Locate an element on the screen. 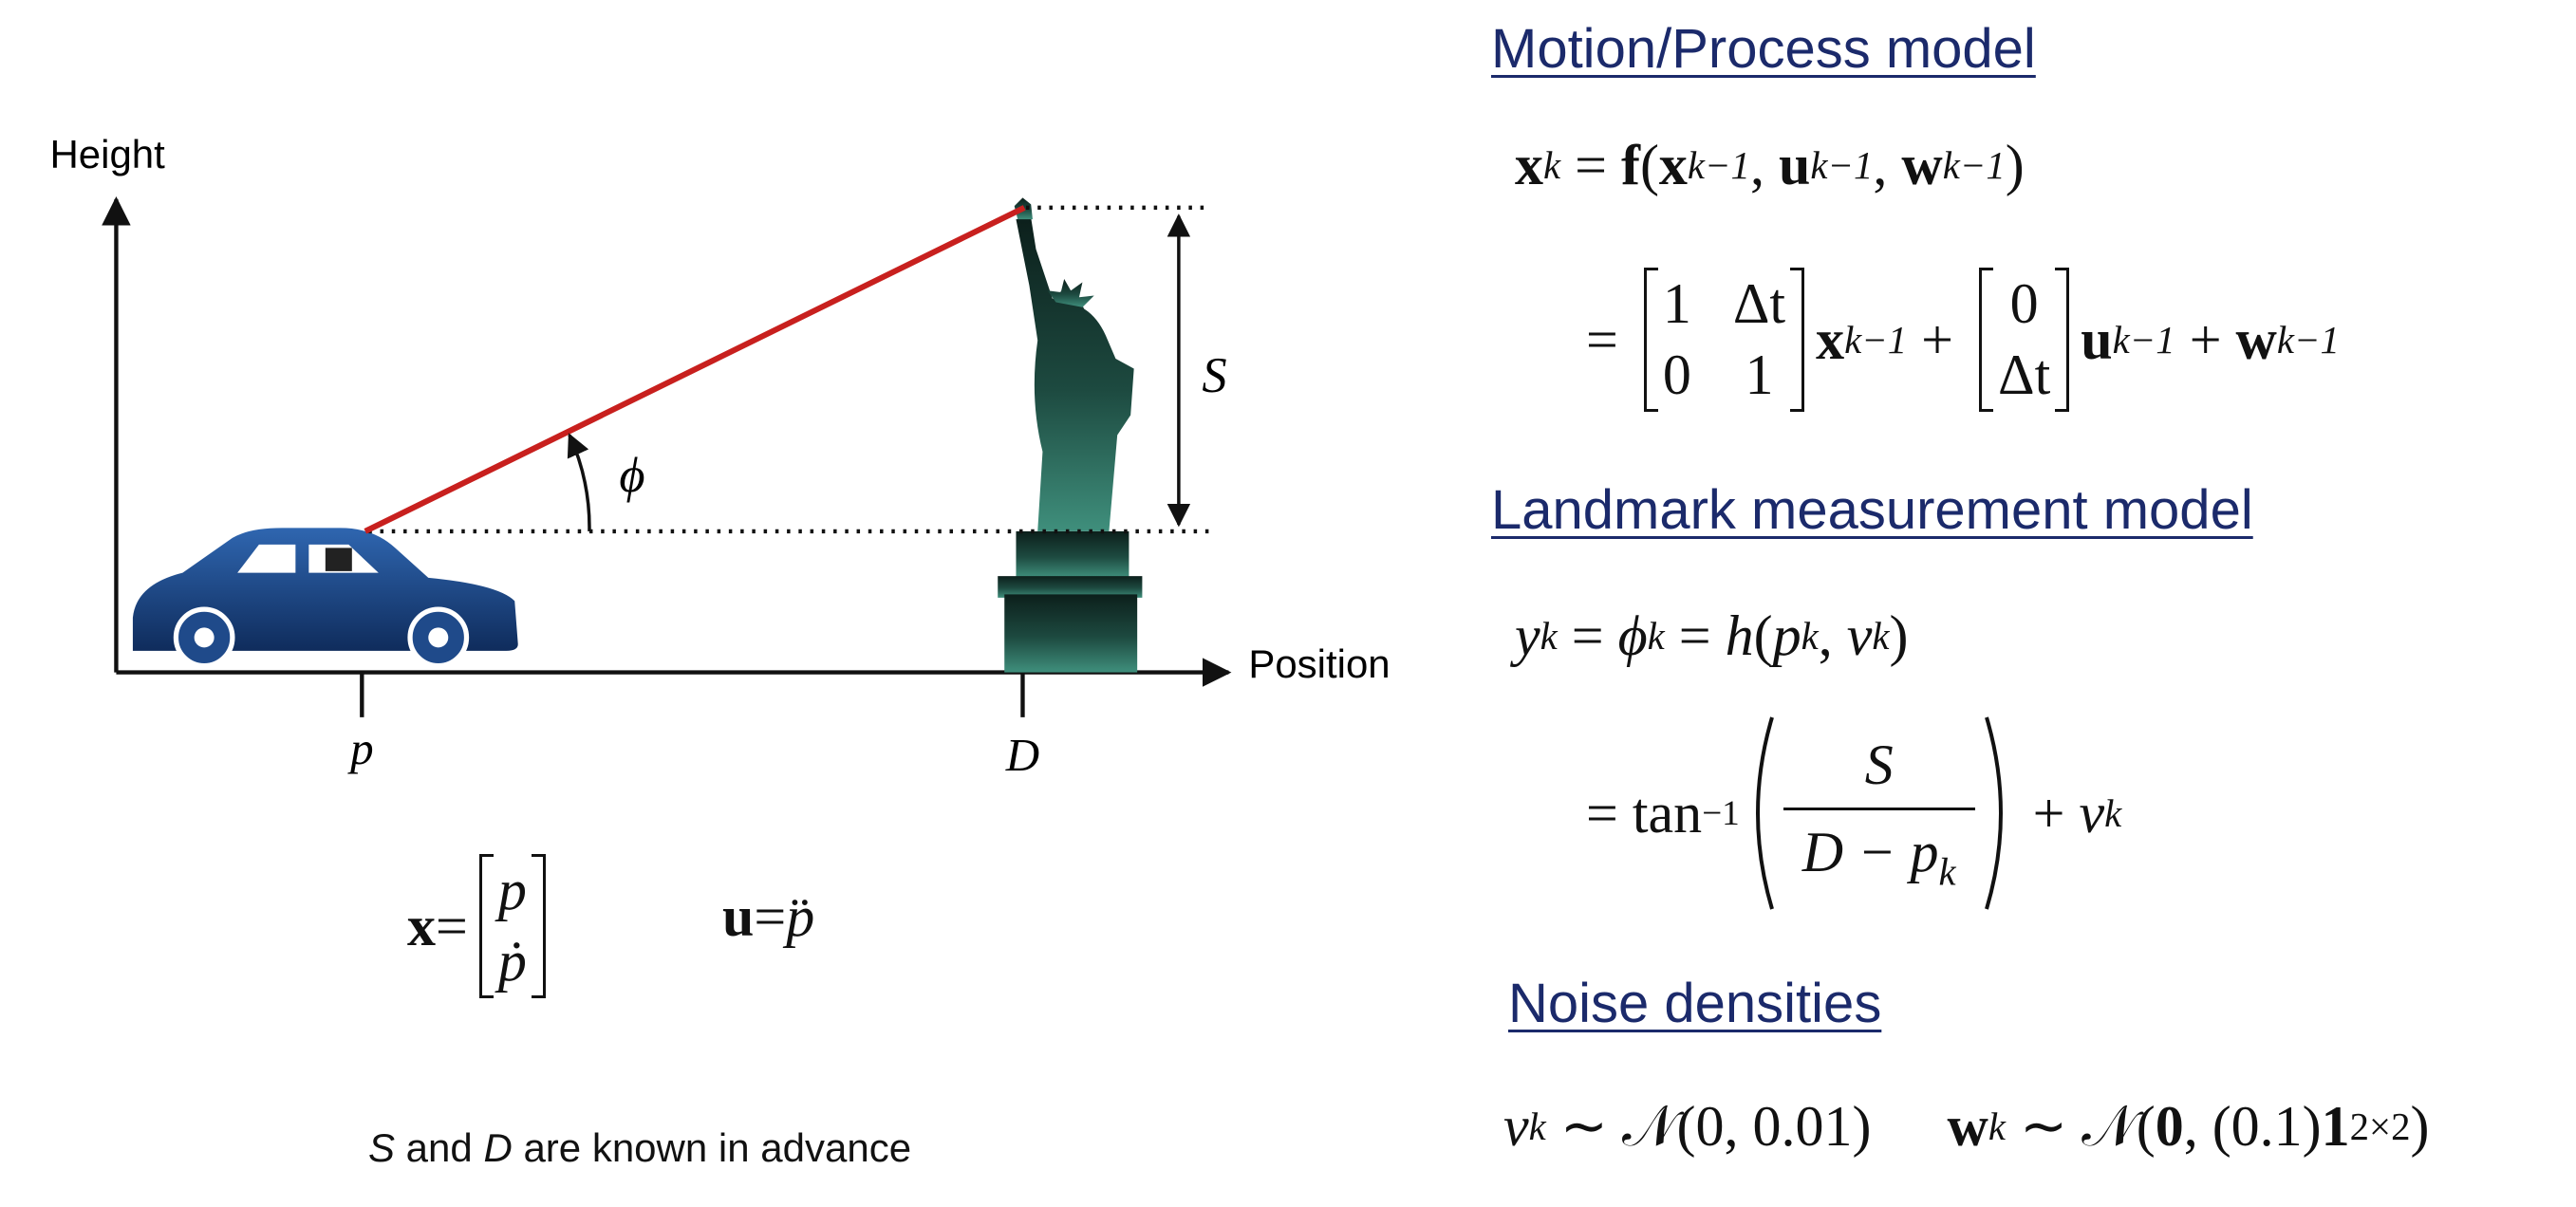 This screenshot has width=2576, height=1207. eq-token: h is located at coordinates (1739, 635).